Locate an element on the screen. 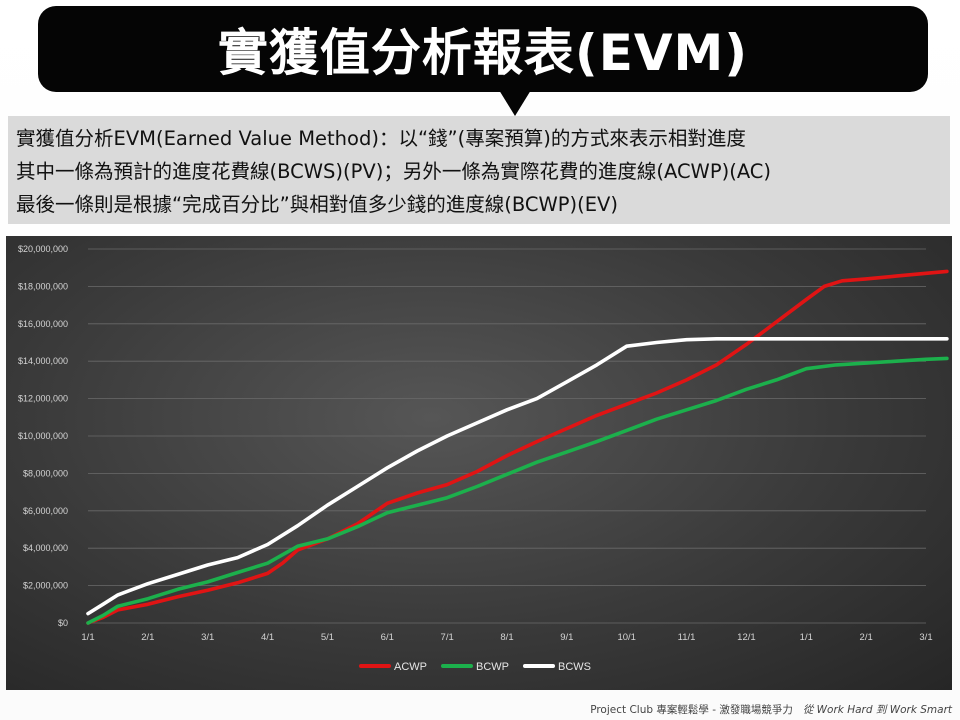  y-tick-label: $12,000,000 is located at coordinates (43, 399).